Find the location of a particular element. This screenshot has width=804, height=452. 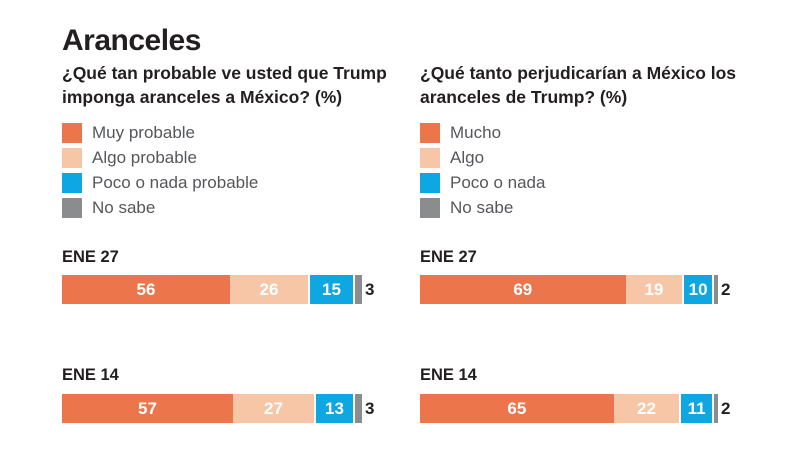

bar-segment-1: 69 is located at coordinates (523, 289).